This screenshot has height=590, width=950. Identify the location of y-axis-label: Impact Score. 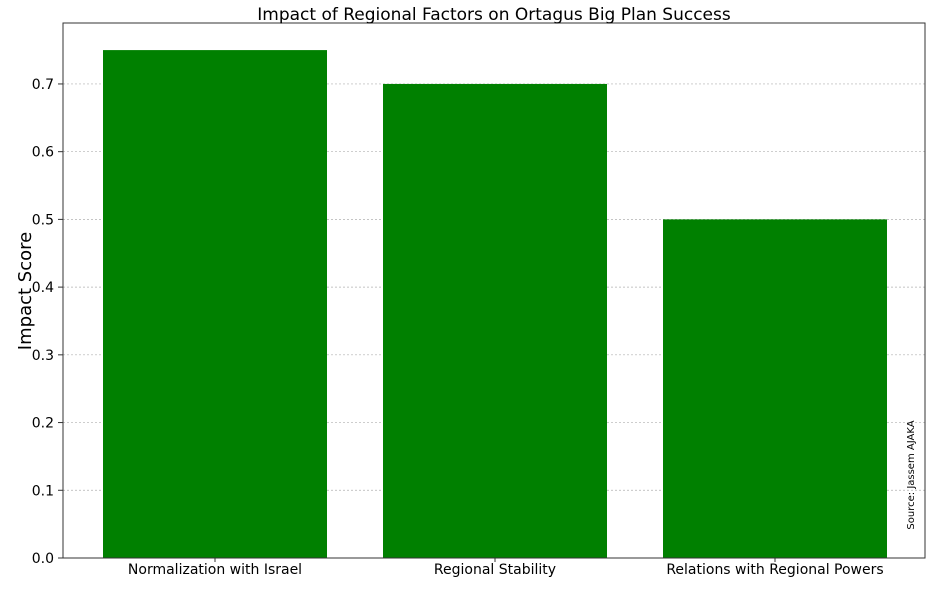
(25, 291).